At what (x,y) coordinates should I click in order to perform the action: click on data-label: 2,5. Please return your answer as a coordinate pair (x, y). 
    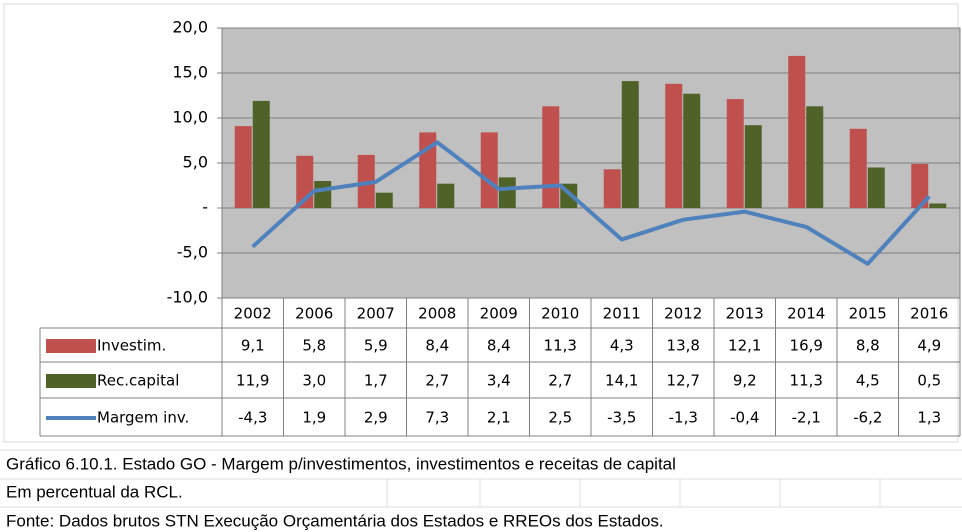
    Looking at the image, I should click on (560, 418).